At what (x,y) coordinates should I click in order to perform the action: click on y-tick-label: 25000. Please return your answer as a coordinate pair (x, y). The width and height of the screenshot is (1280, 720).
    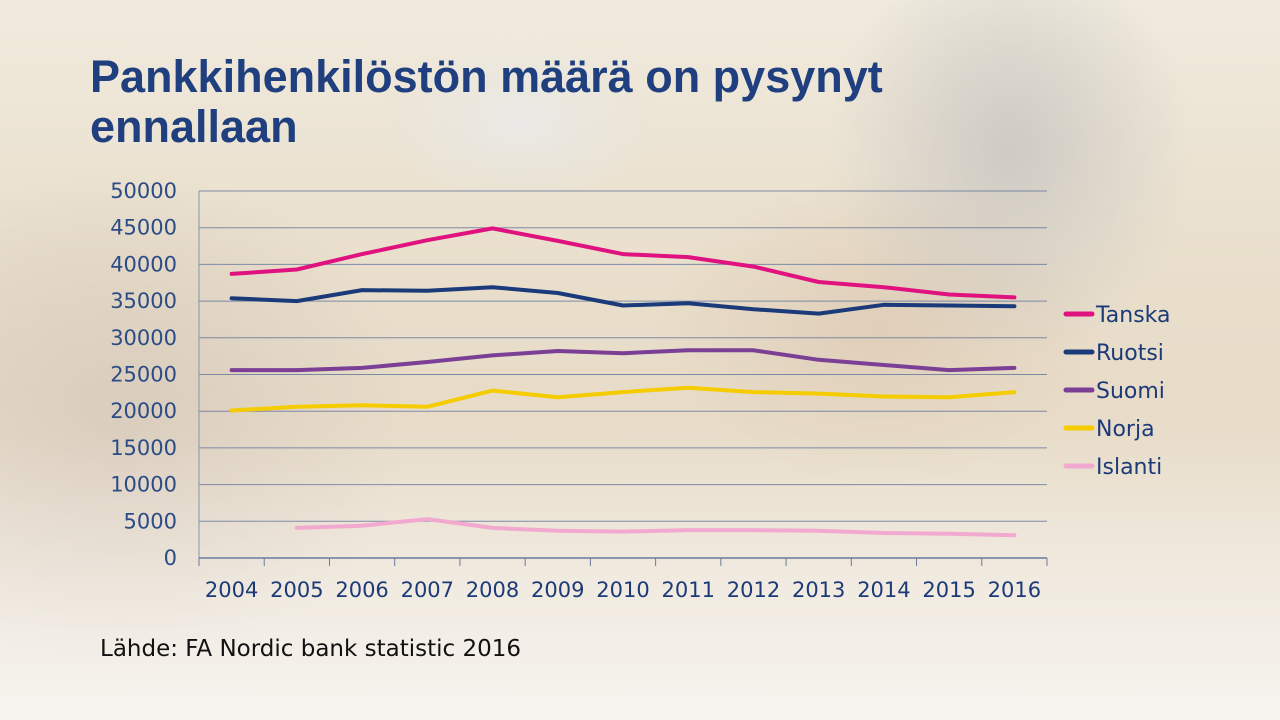
    Looking at the image, I should click on (143, 375).